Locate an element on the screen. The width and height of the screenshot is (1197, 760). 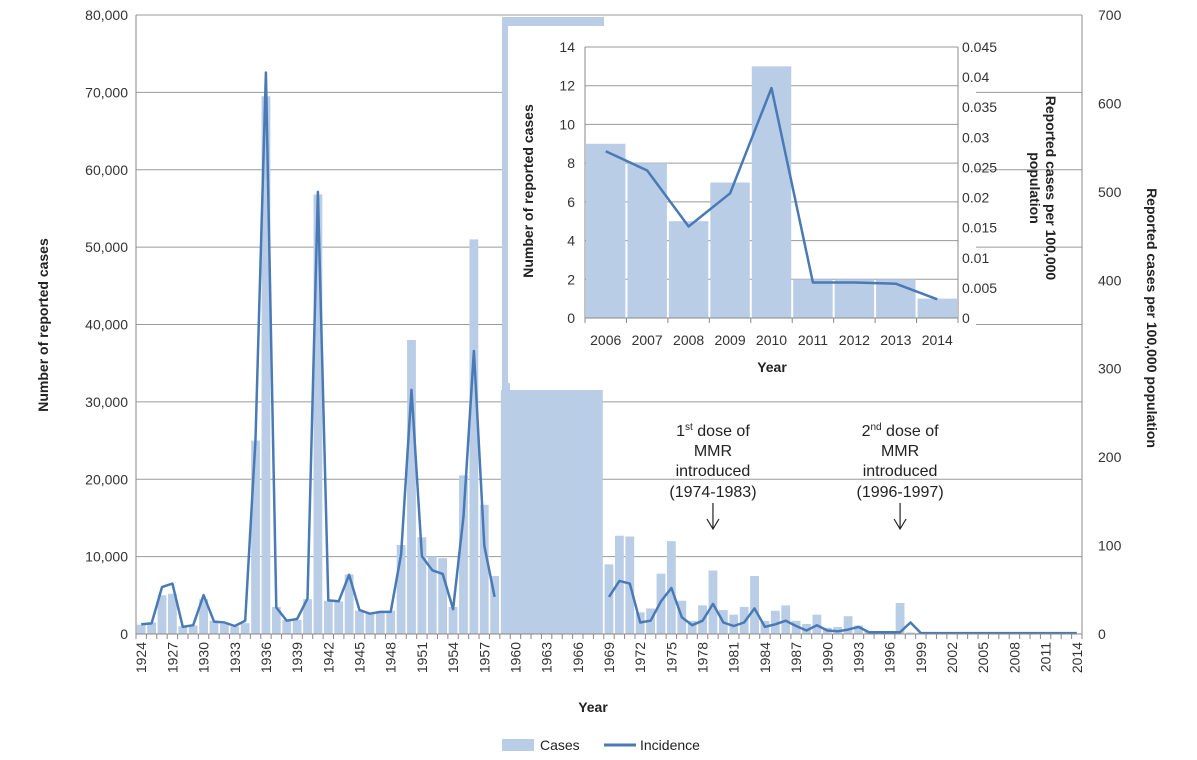
inset-x-axis-ticks: 2006 2007 2008 2009 2010 2011 2012 2013 2014 is located at coordinates (771, 333).